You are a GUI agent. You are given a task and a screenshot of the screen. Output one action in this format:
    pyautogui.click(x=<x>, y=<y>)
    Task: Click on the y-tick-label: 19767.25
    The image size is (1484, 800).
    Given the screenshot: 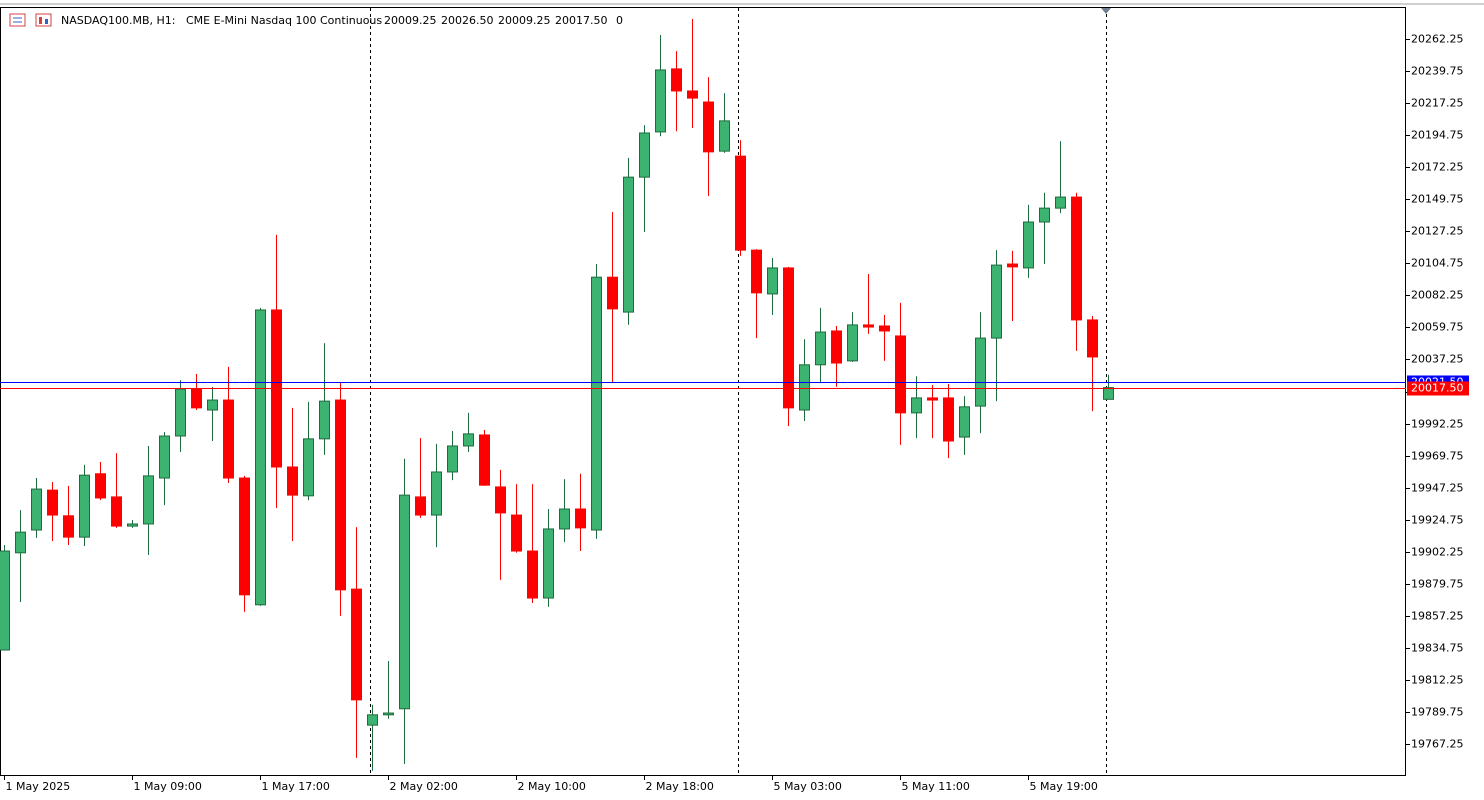 What is the action you would take?
    pyautogui.click(x=1437, y=744)
    